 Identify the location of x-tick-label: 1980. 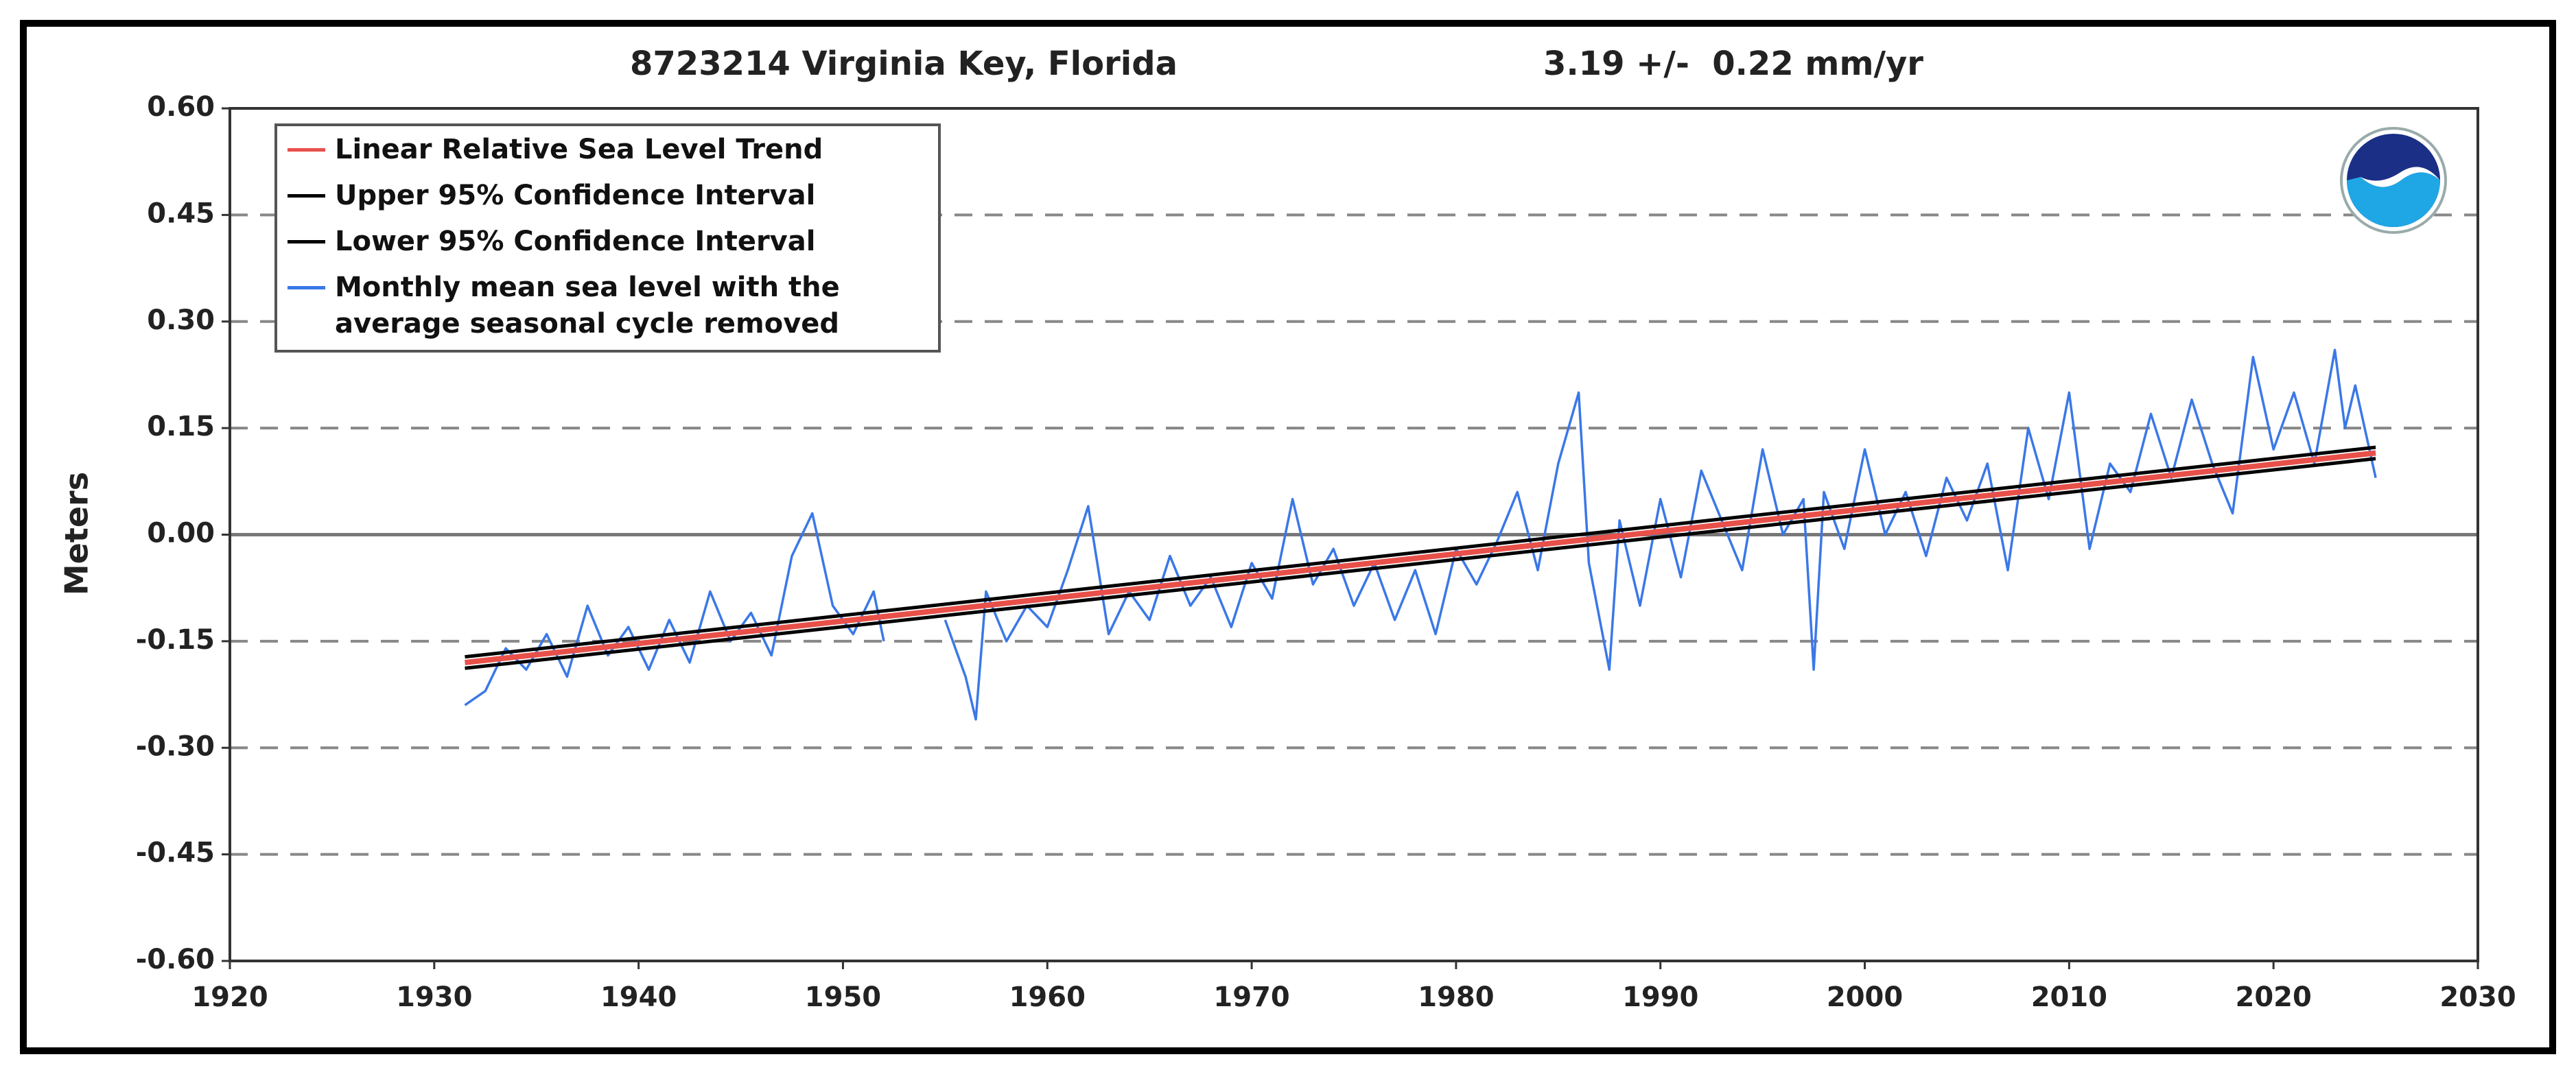
(1456, 997).